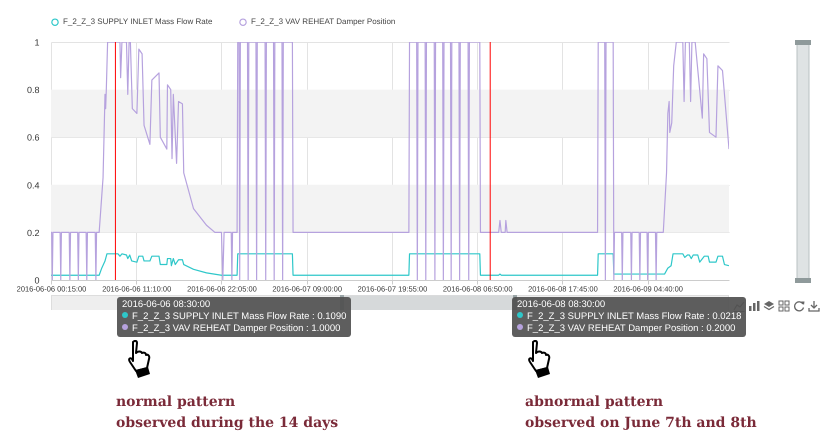  I want to click on y-tick-label: 1, so click(37, 43).